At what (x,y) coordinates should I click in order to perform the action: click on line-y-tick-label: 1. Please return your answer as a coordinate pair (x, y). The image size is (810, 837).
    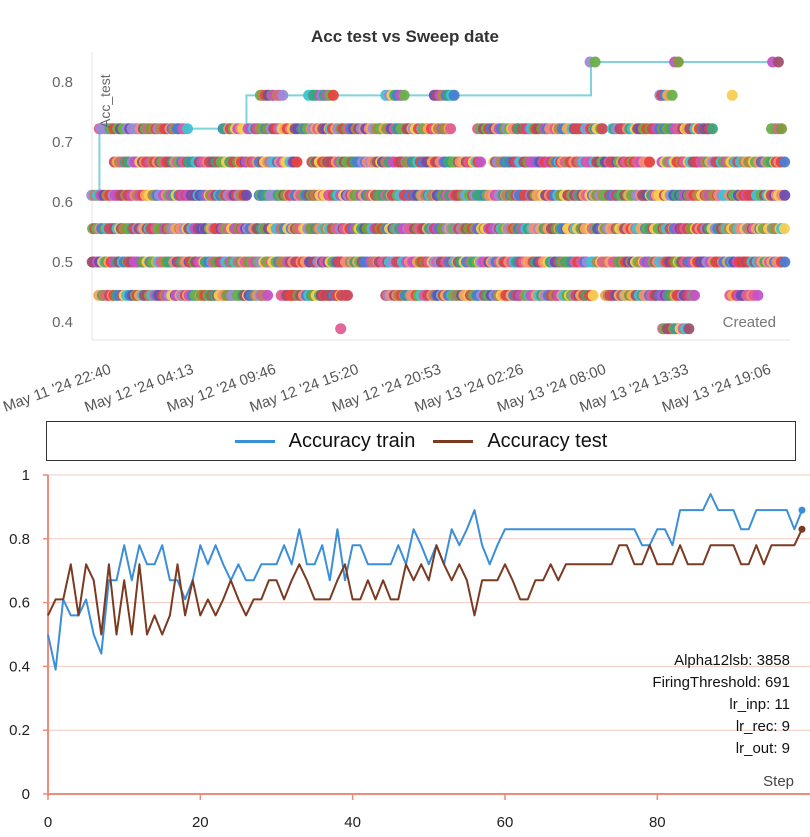
    Looking at the image, I should click on (26, 475).